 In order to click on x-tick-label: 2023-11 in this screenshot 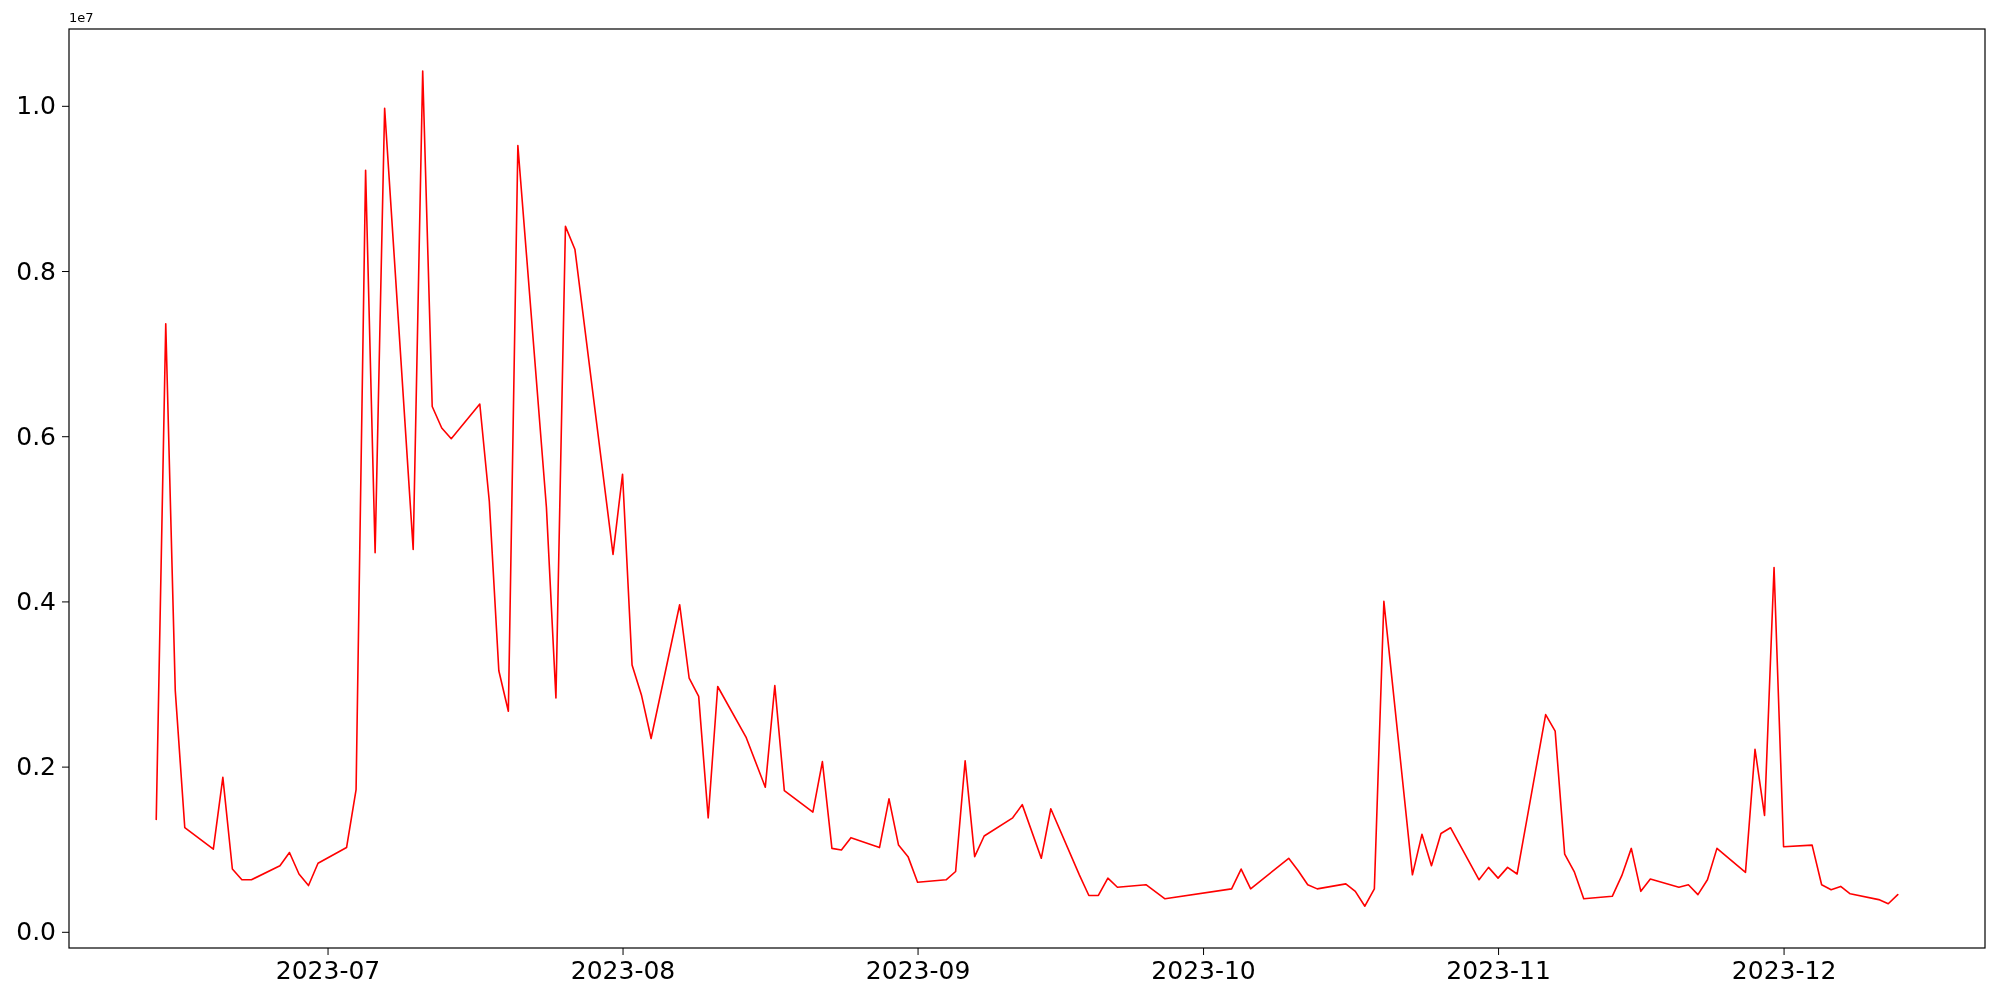, I will do `click(1498, 970)`.